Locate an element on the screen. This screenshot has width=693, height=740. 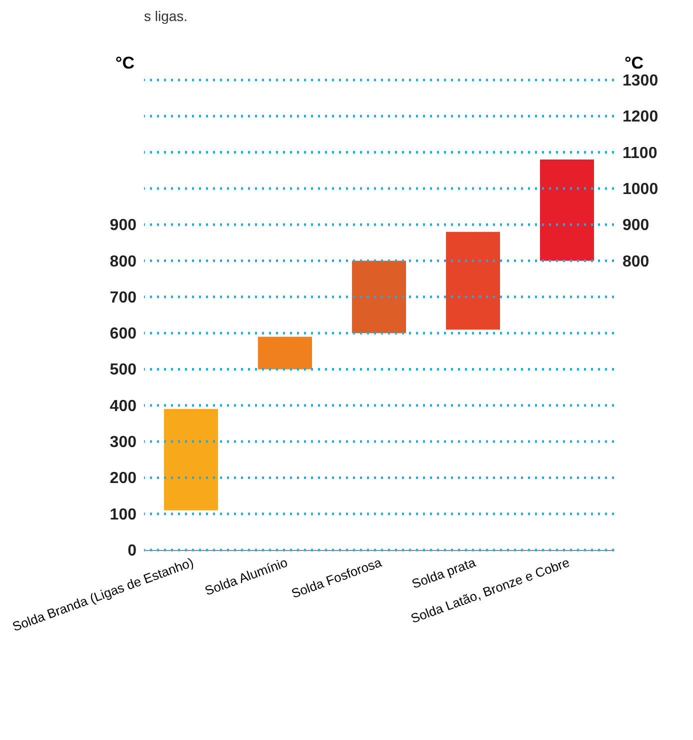
y-tick-label: 700 is located at coordinates (123, 297).